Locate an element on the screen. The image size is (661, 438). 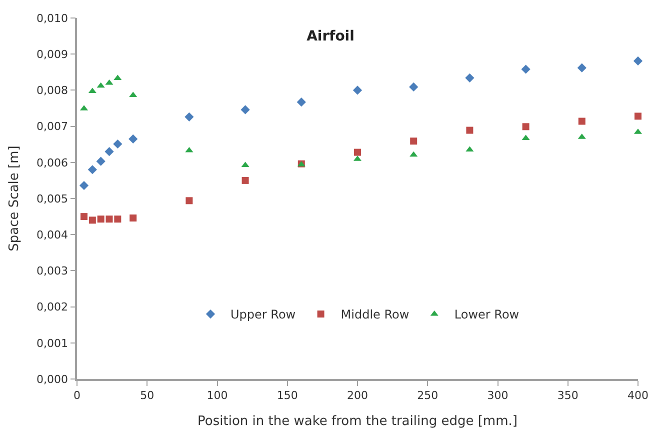
y-tick-label: 0,005 is located at coordinates (52, 199).